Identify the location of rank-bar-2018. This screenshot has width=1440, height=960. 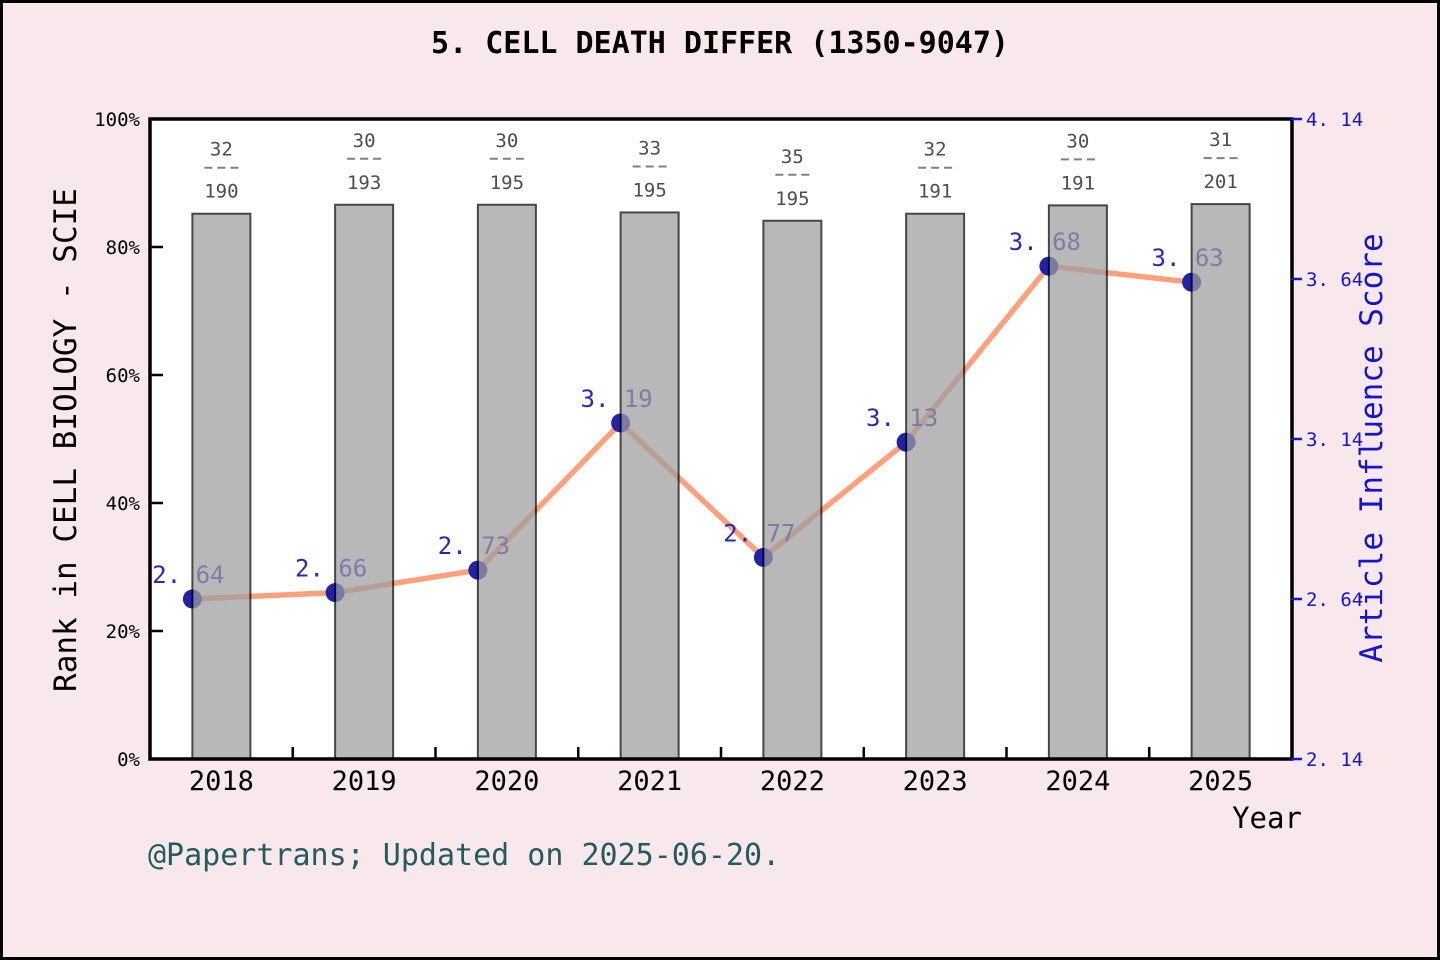
(221, 486).